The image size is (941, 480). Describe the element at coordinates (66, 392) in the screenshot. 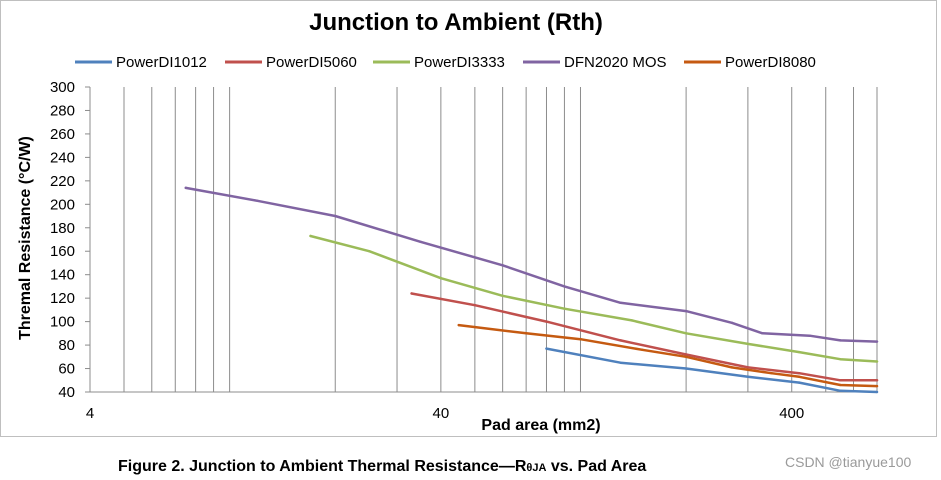

I see `y-tick-label-1: 40` at that location.